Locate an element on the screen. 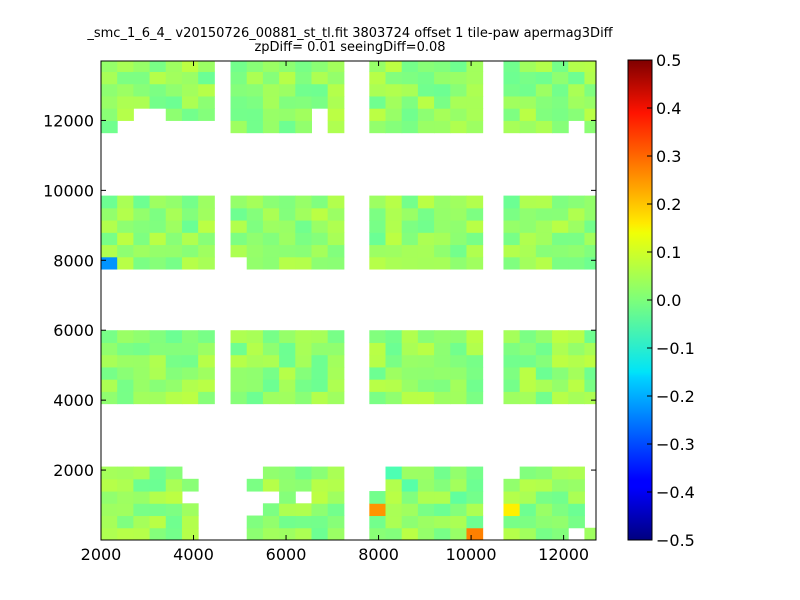 Image resolution: width=800 pixels, height=600 pixels. colorbar-tick-label: 0.4 is located at coordinates (668, 108).